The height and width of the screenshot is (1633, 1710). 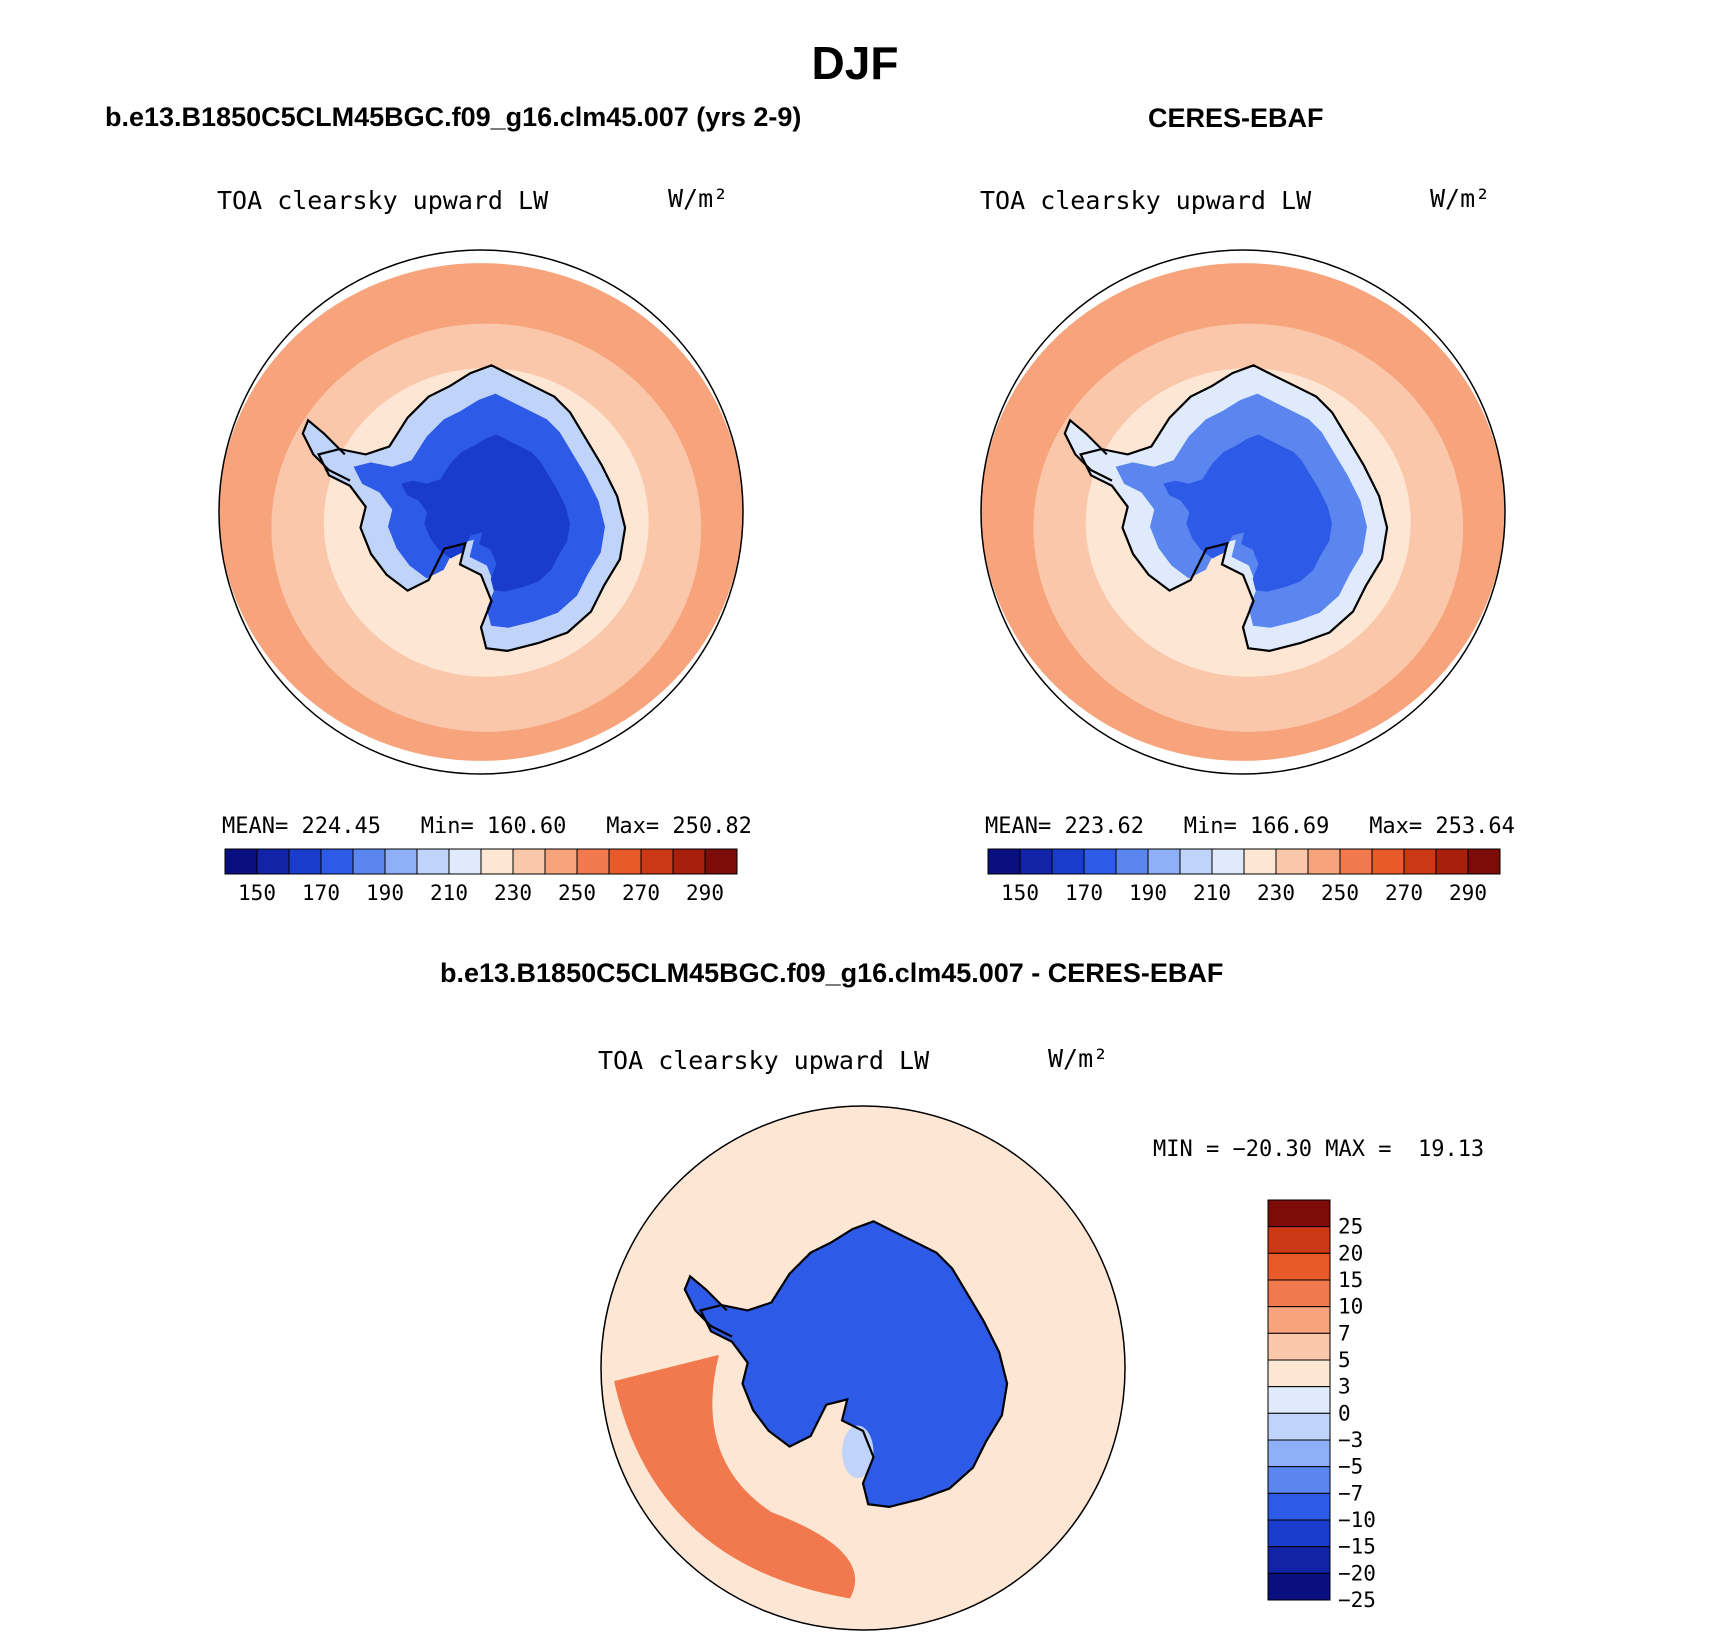 What do you see at coordinates (383, 200) in the screenshot?
I see `map-title-model: TOA clearsky upward LW` at bounding box center [383, 200].